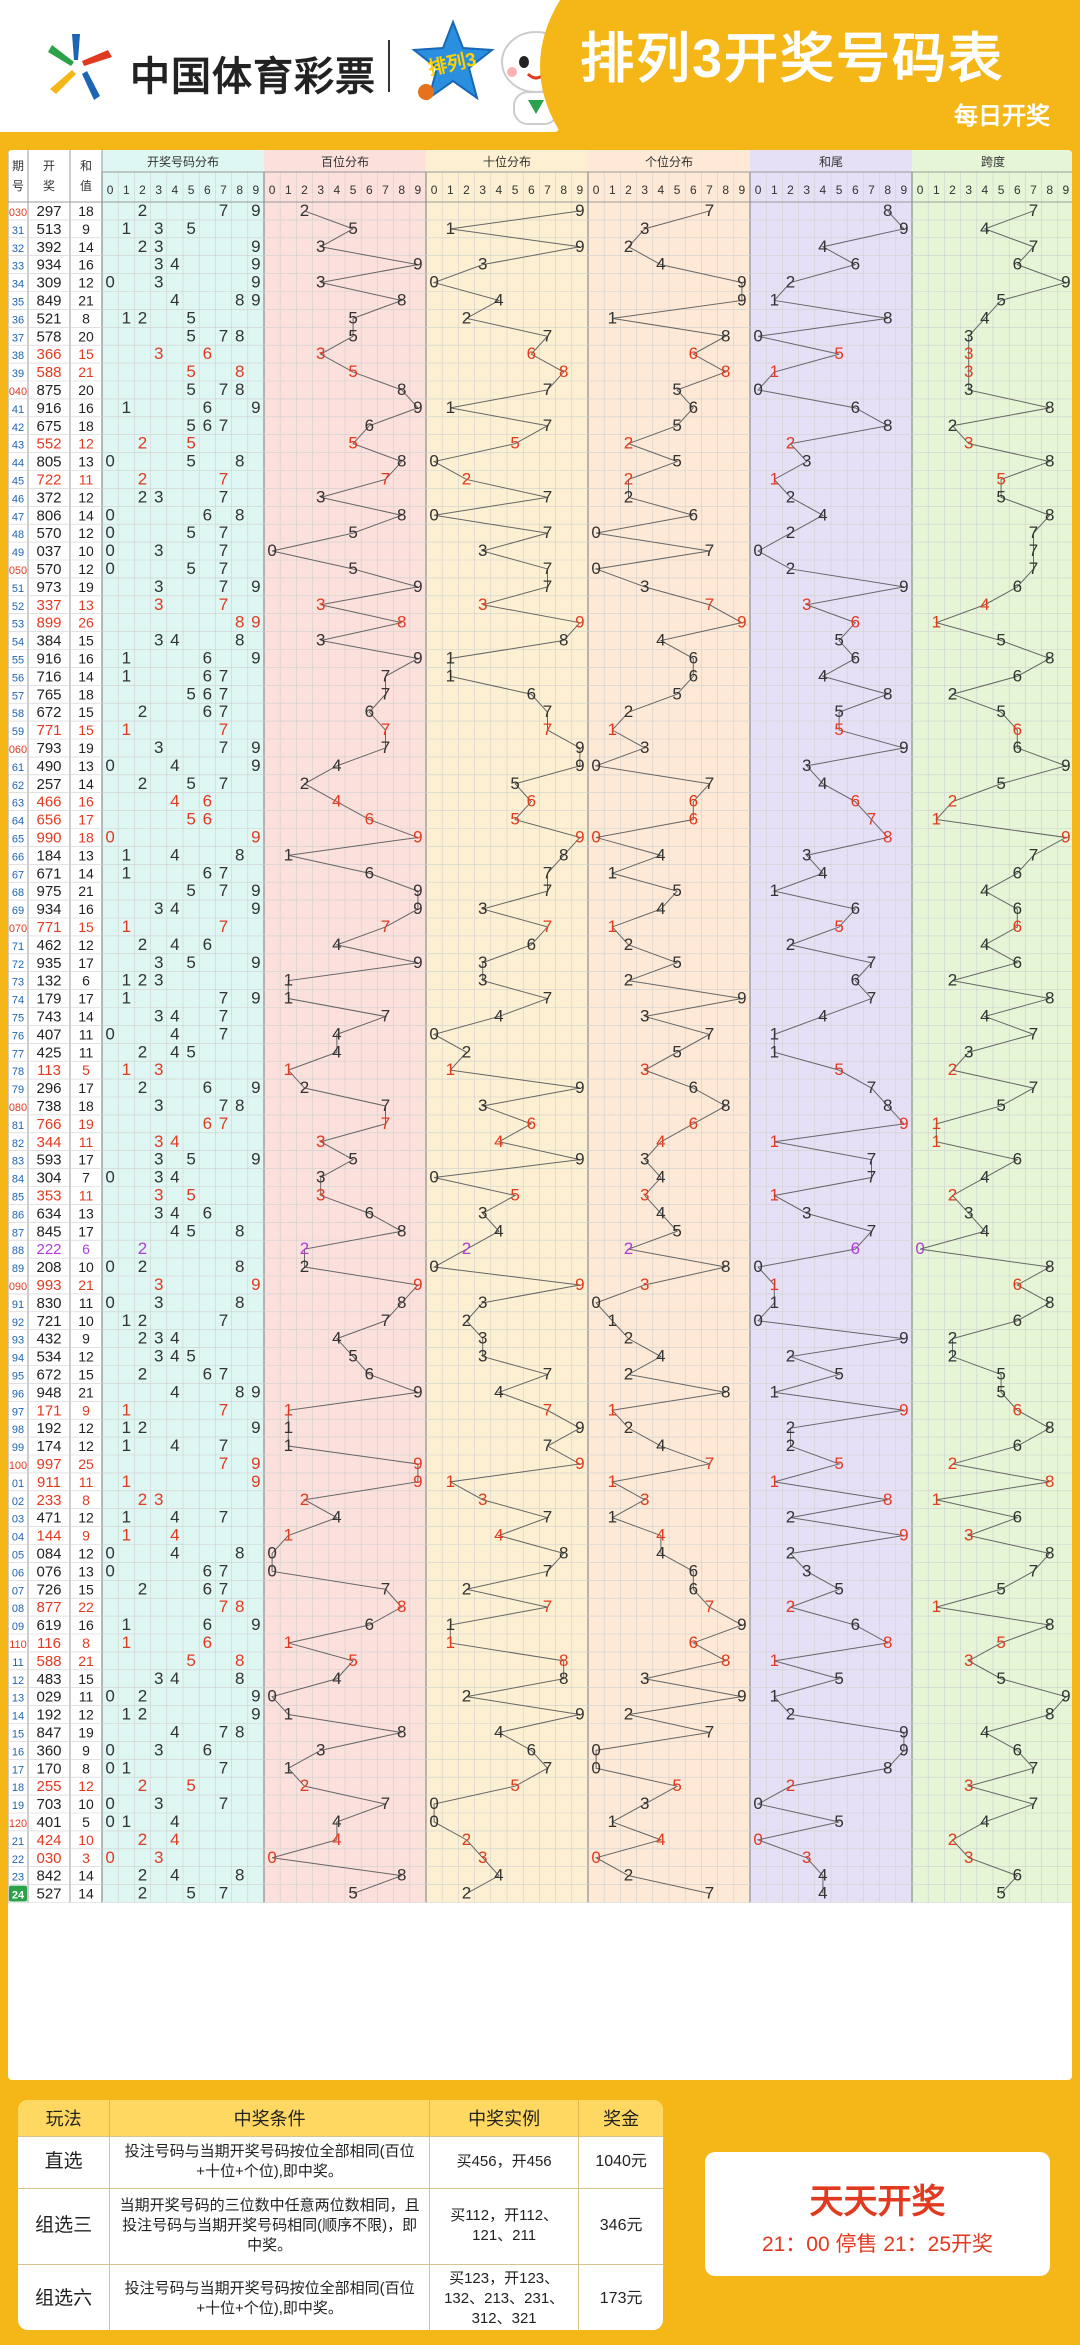 The height and width of the screenshot is (2345, 1080). I want to click on row-draw-number: 037, so click(48, 551).